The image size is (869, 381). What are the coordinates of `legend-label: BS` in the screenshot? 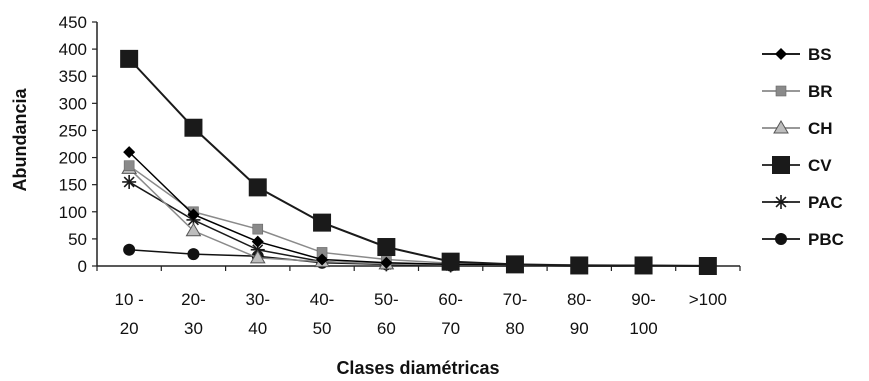 It's located at (820, 54).